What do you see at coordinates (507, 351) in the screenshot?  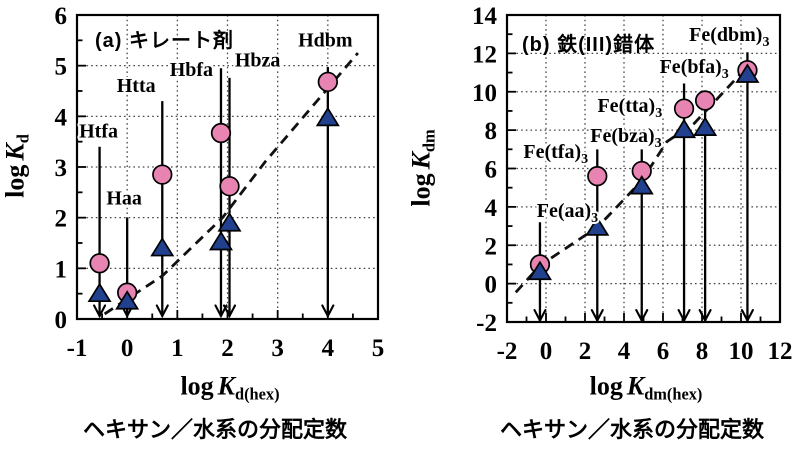 I see `x-tick-label: -2` at bounding box center [507, 351].